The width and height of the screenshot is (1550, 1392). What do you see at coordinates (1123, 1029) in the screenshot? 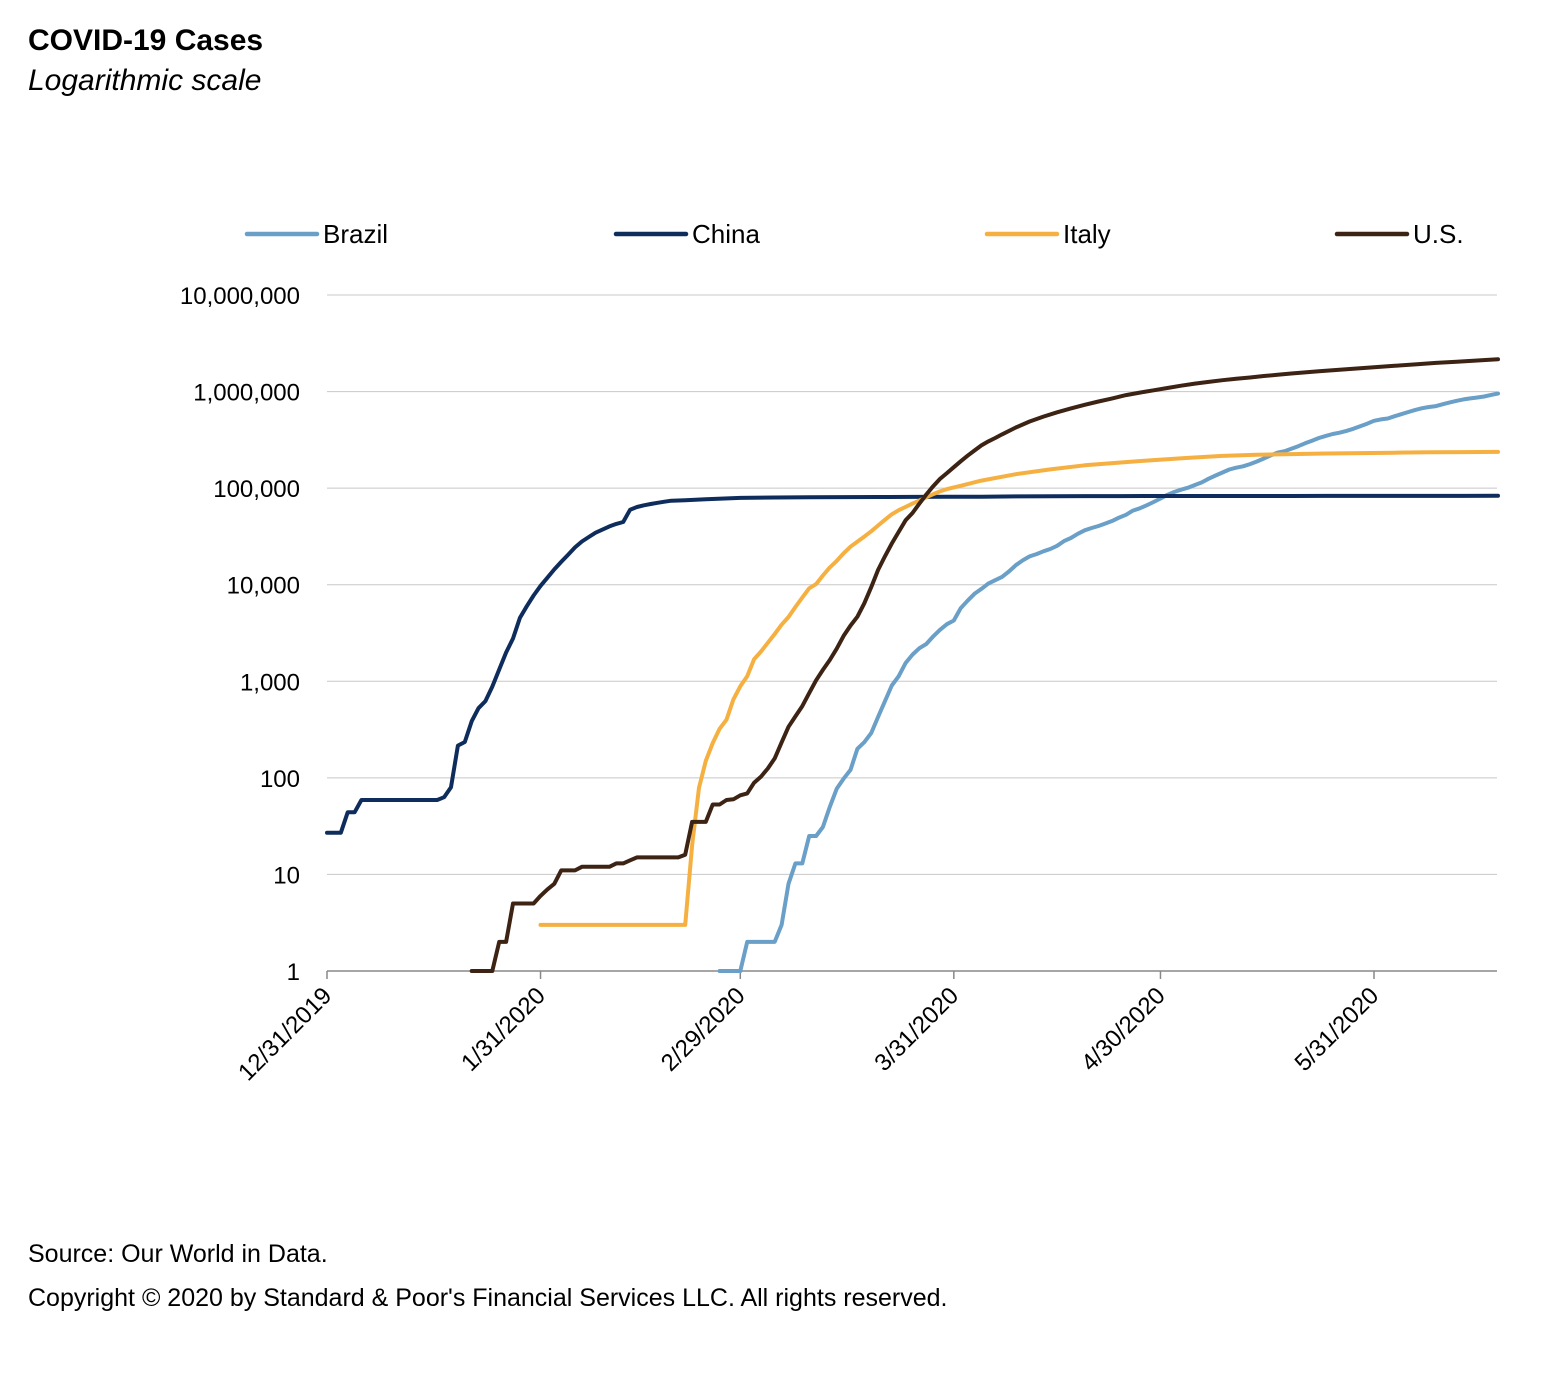
I see `x-tick-label: 4/30/2020` at bounding box center [1123, 1029].